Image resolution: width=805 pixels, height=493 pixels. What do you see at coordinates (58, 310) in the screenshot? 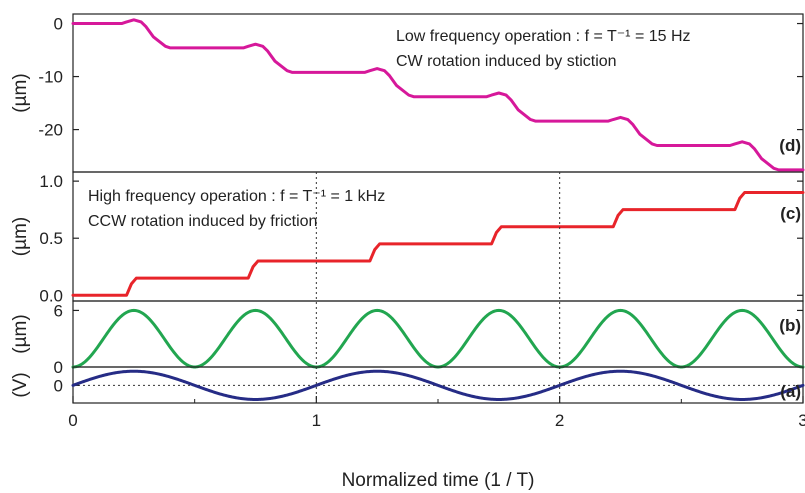
I see `panel-b-ytick-label: 6` at bounding box center [58, 310].